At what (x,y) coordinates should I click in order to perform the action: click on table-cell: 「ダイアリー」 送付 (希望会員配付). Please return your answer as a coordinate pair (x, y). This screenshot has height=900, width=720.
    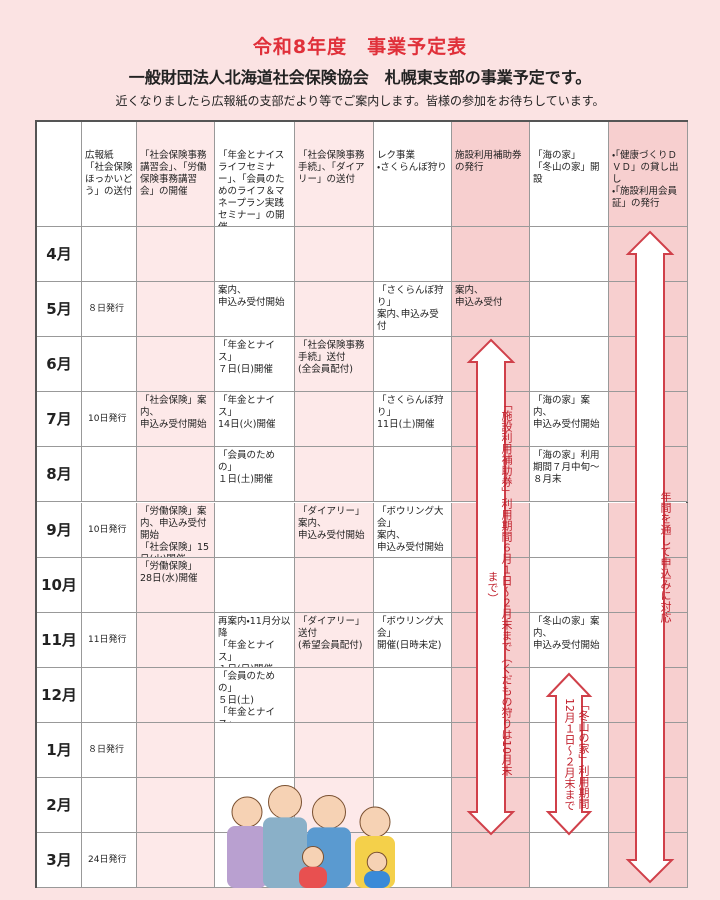
    Looking at the image, I should click on (334, 640).